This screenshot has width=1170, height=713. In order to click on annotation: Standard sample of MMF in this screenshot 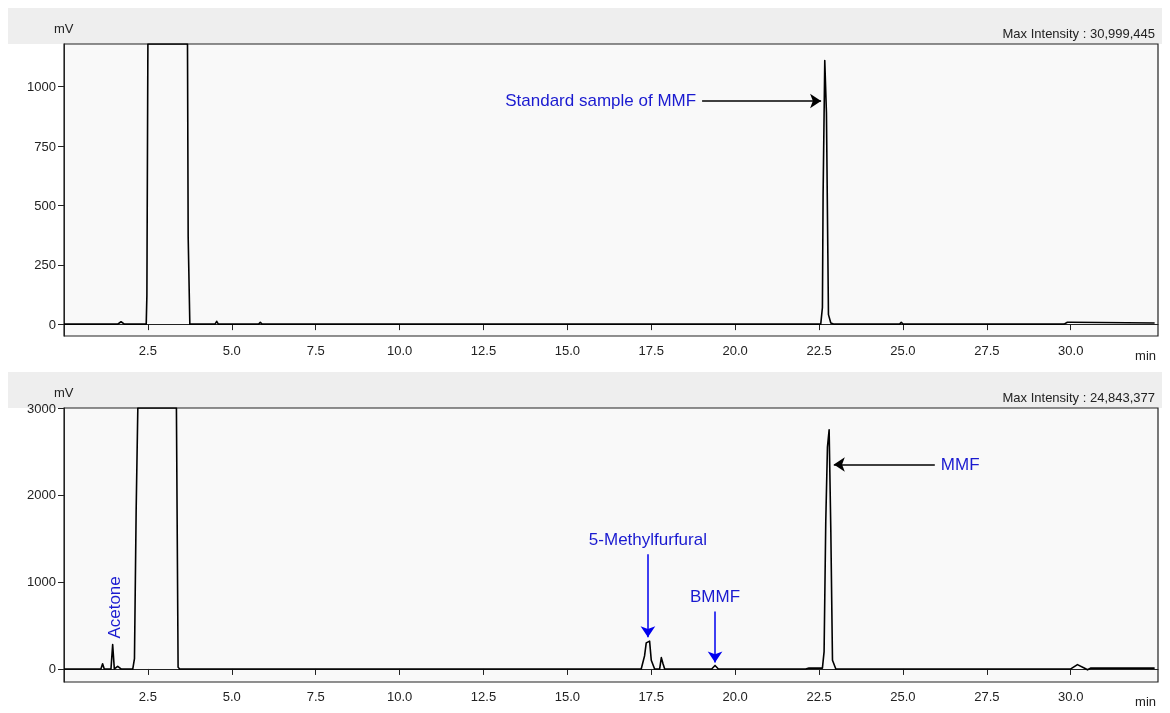, I will do `click(601, 101)`.